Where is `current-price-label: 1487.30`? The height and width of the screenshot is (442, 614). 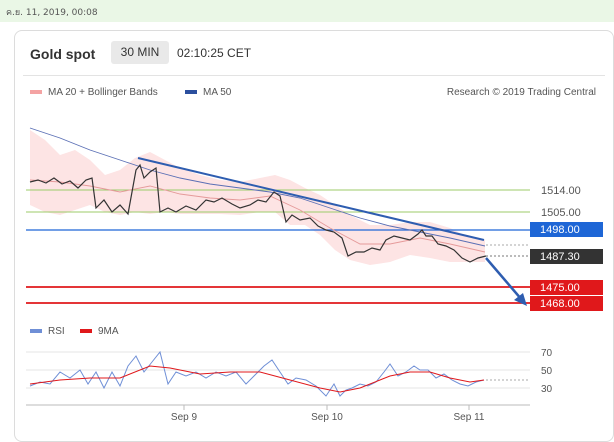
current-price-label: 1487.30 is located at coordinates (560, 257).